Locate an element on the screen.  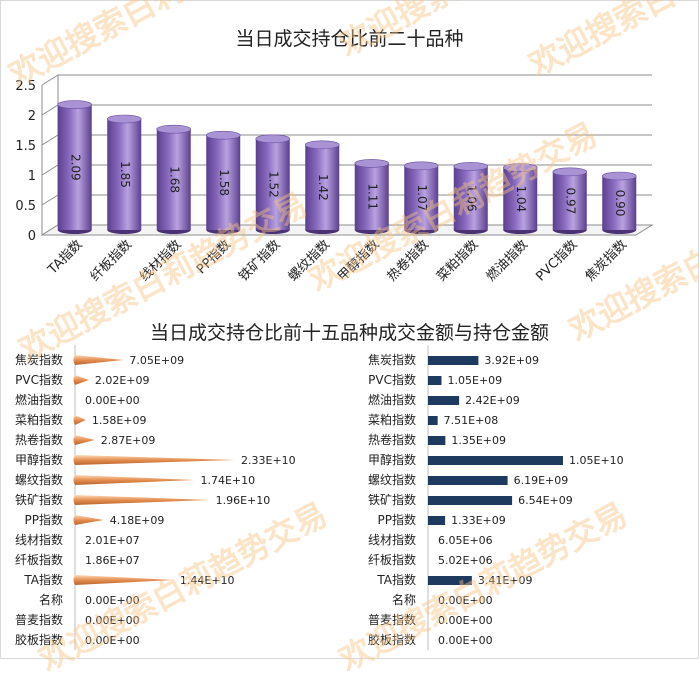
data-label: 1.07 is located at coordinates (422, 198).